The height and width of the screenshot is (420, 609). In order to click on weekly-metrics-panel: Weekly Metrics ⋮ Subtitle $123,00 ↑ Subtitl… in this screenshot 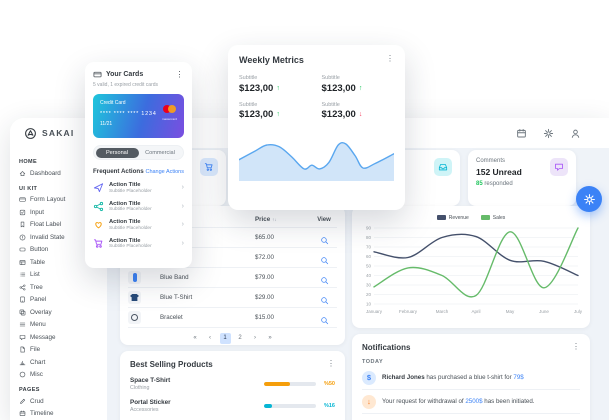, I will do `click(316, 127)`.